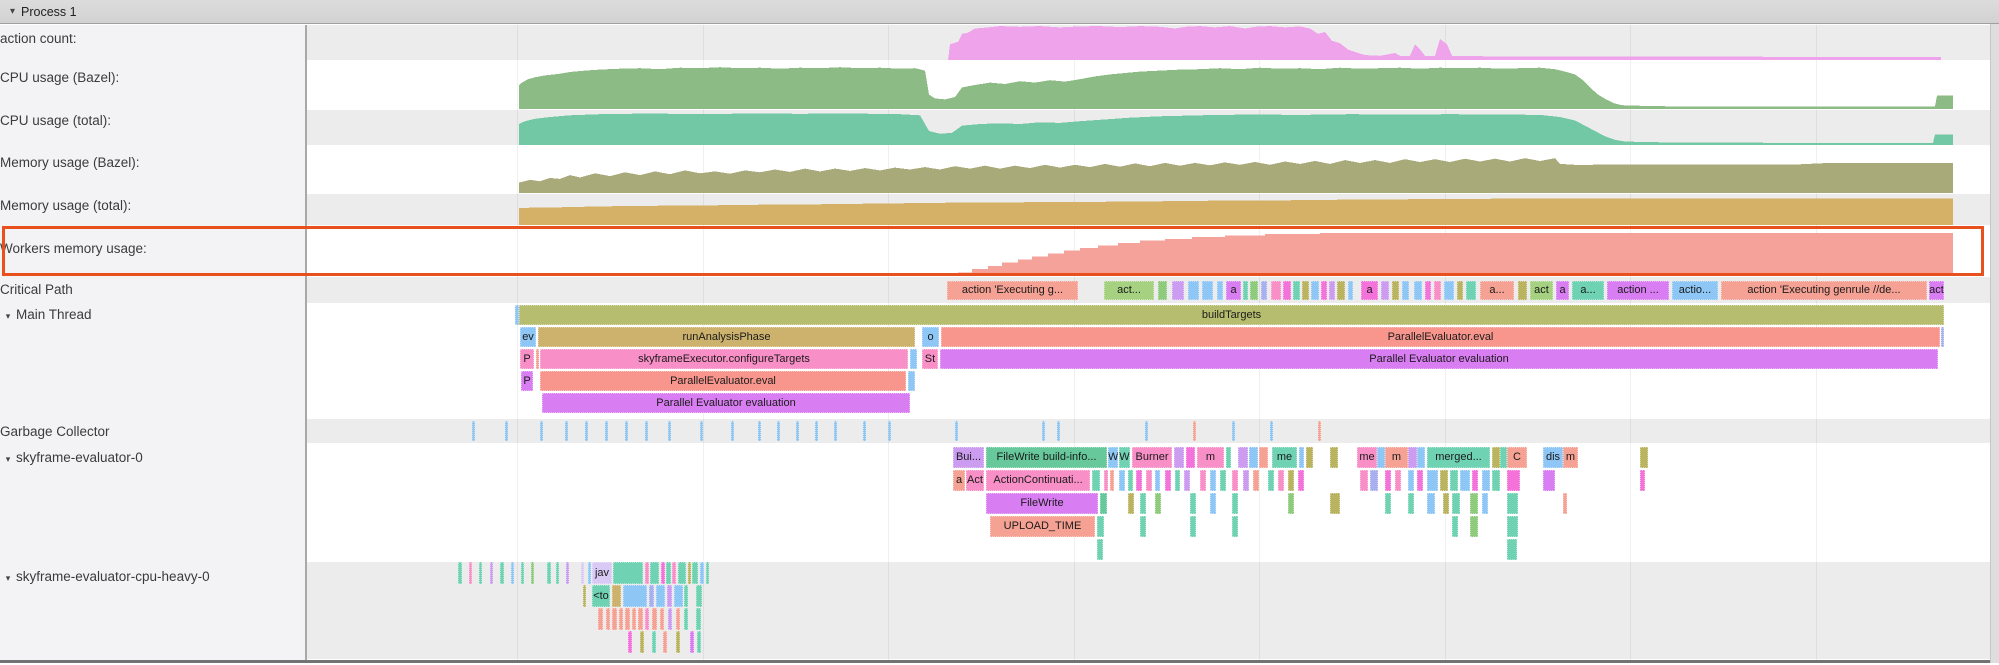 This screenshot has height=665, width=1999. I want to click on scrollbar-track, so click(1994, 343).